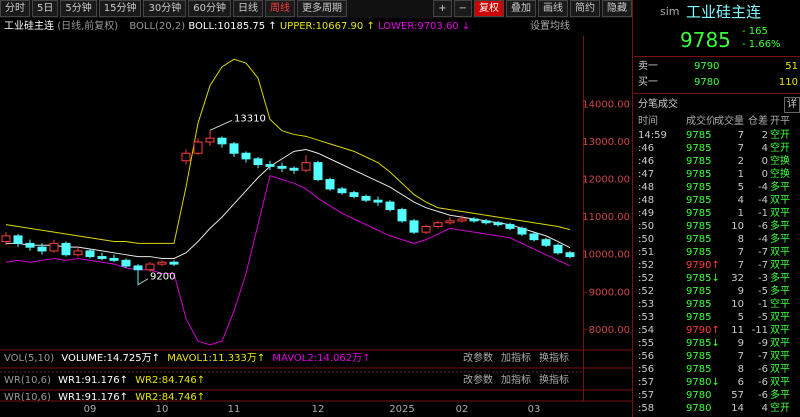 The width and height of the screenshot is (800, 417). Describe the element at coordinates (606, 255) in the screenshot. I see `y-tick-label: 10000.00` at that location.